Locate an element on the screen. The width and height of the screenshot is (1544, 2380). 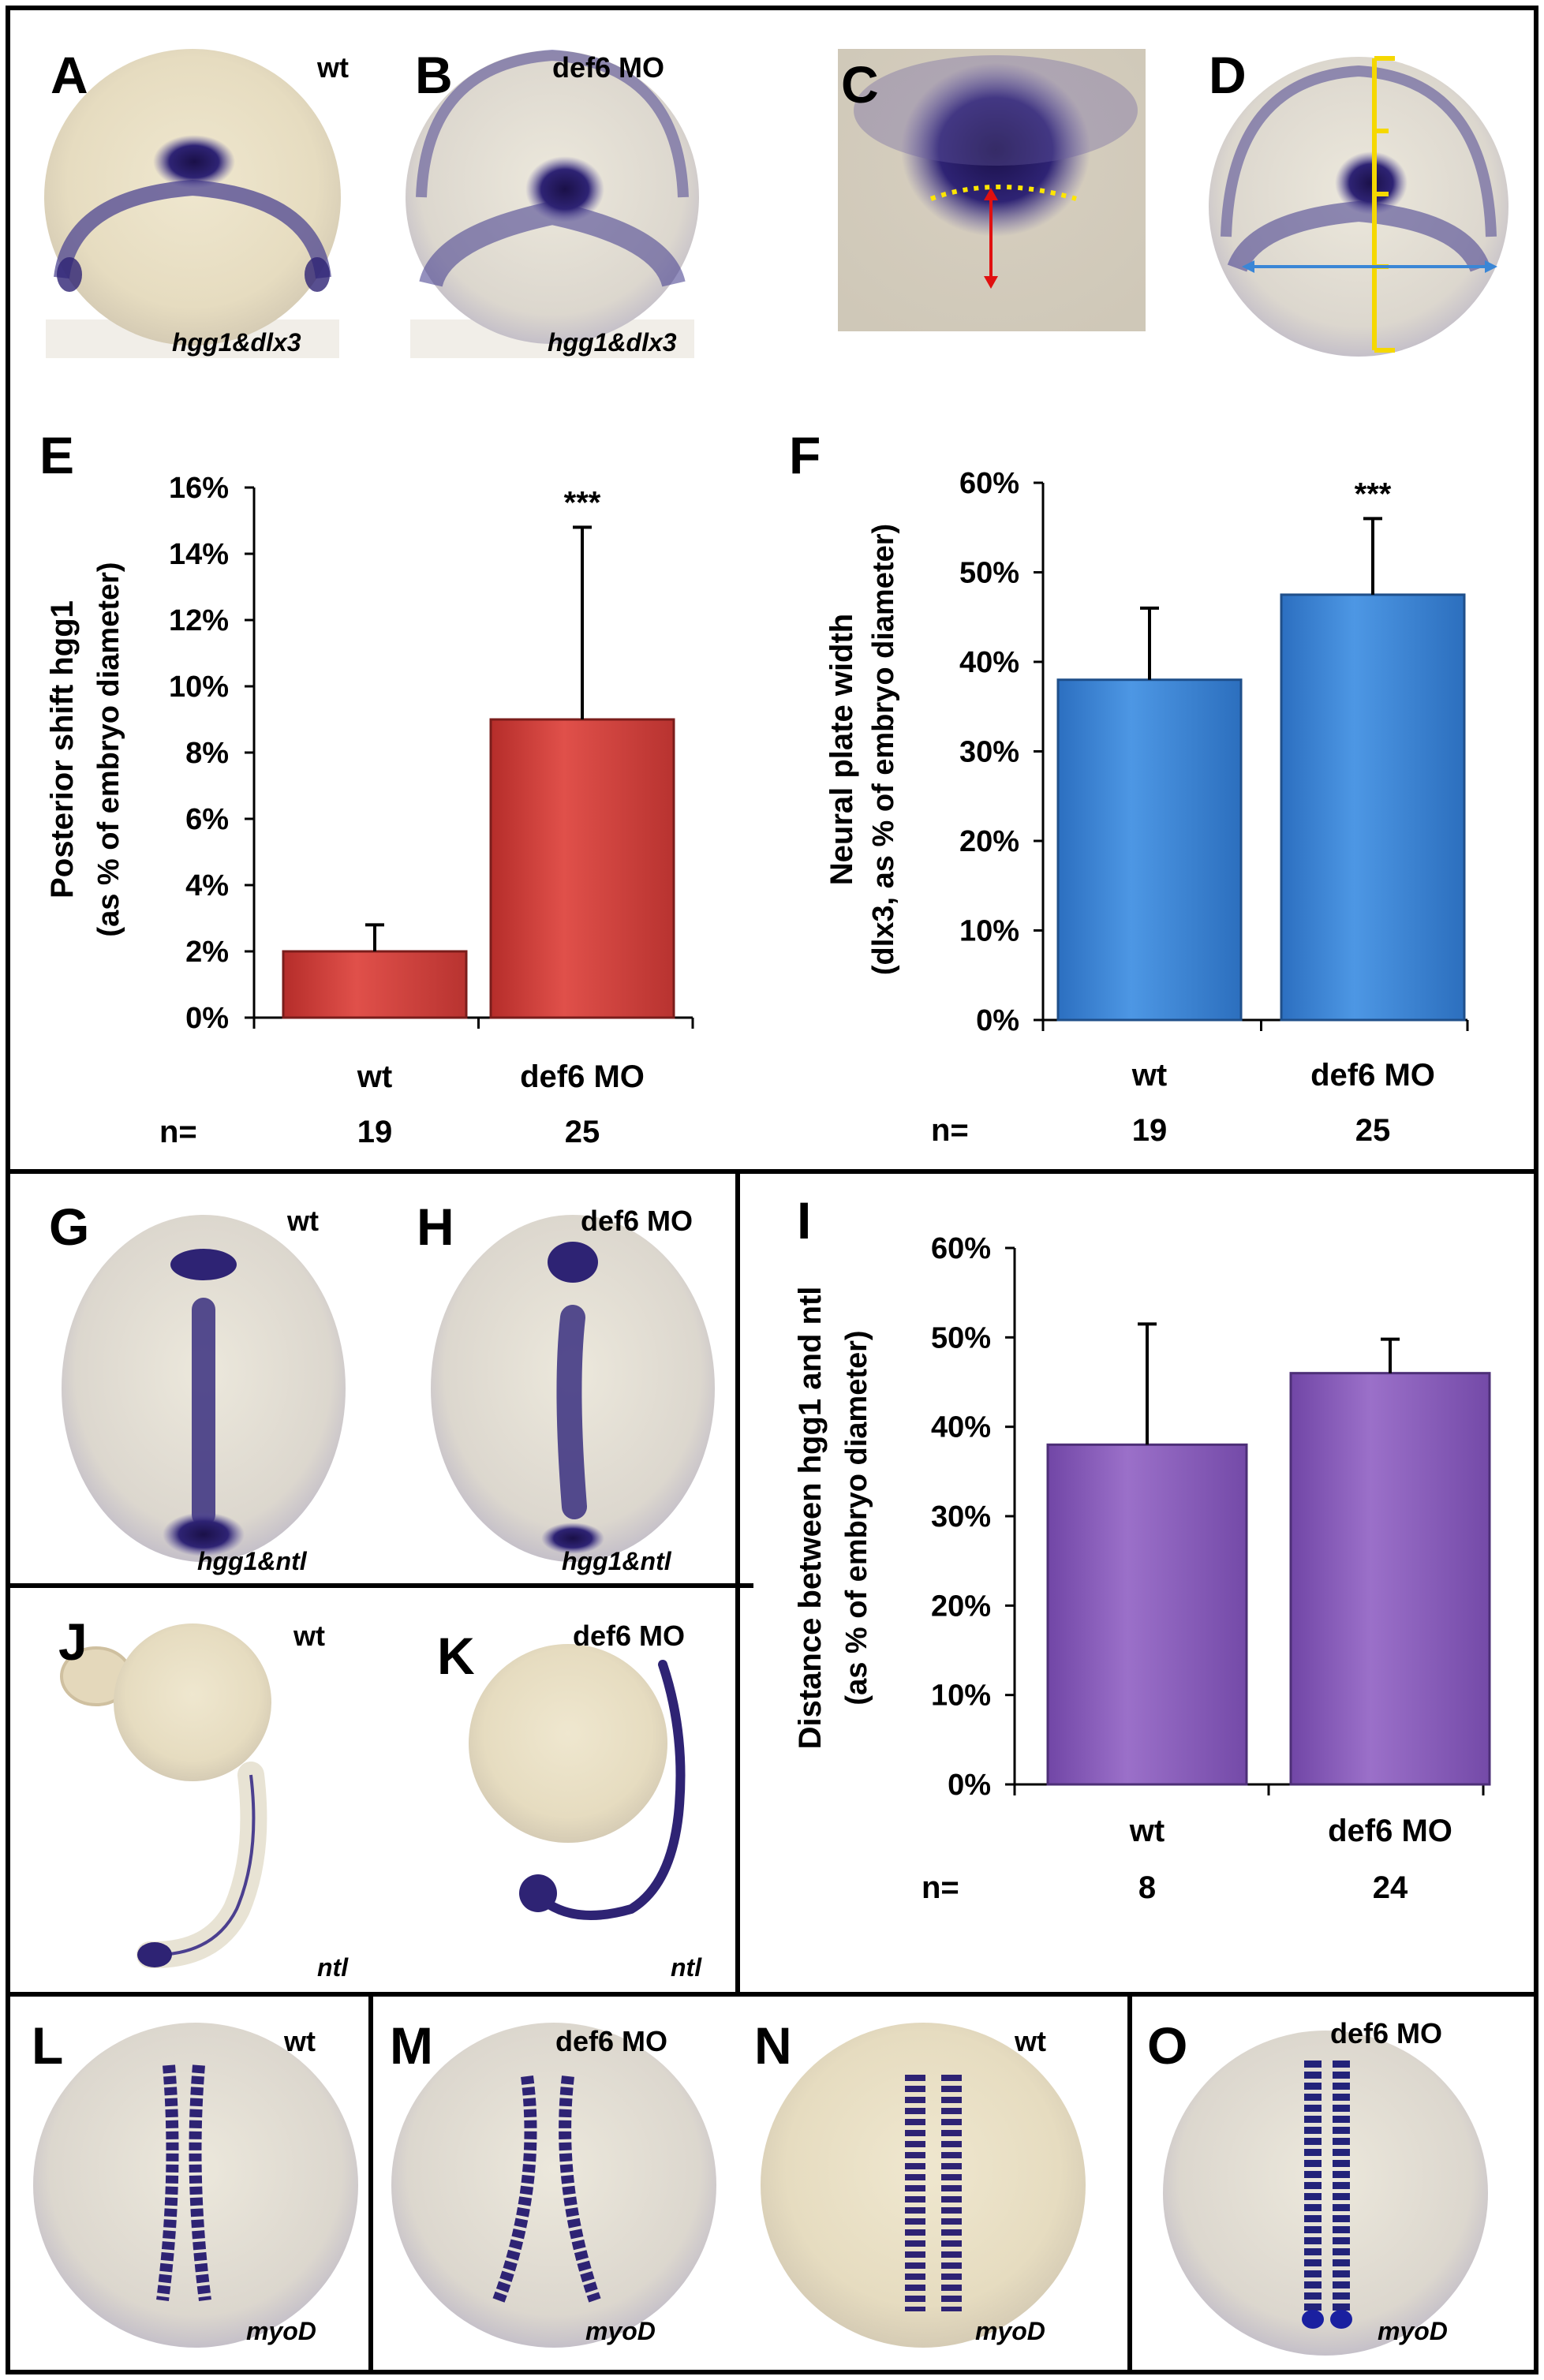
panel-letter-B: B is located at coordinates (434, 75).